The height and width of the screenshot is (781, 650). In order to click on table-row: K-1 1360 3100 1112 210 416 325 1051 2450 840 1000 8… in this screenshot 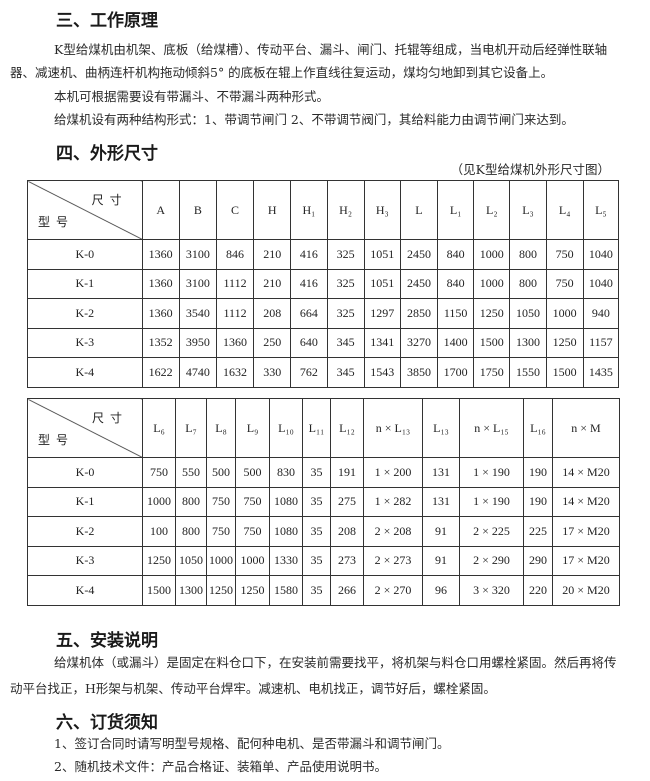, I will do `click(323, 283)`.